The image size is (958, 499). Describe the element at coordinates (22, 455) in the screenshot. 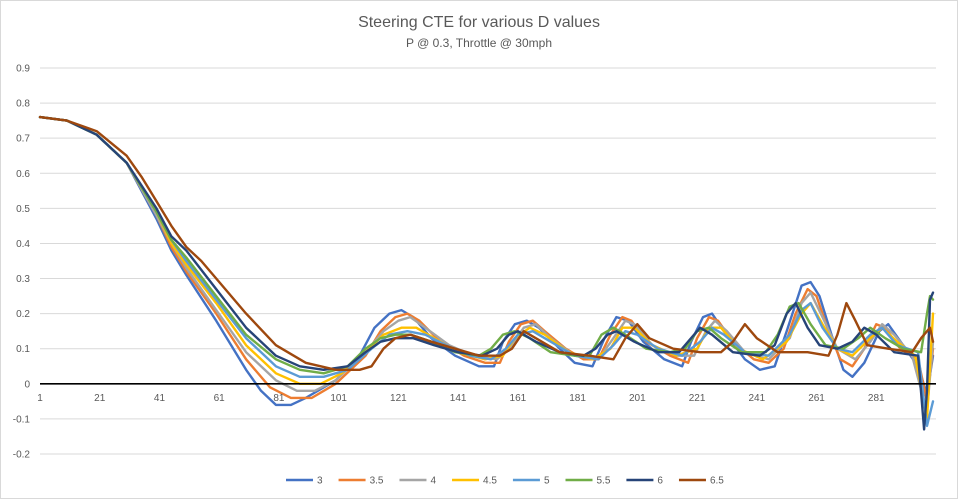

I see `y-tick-label: -0.2` at that location.